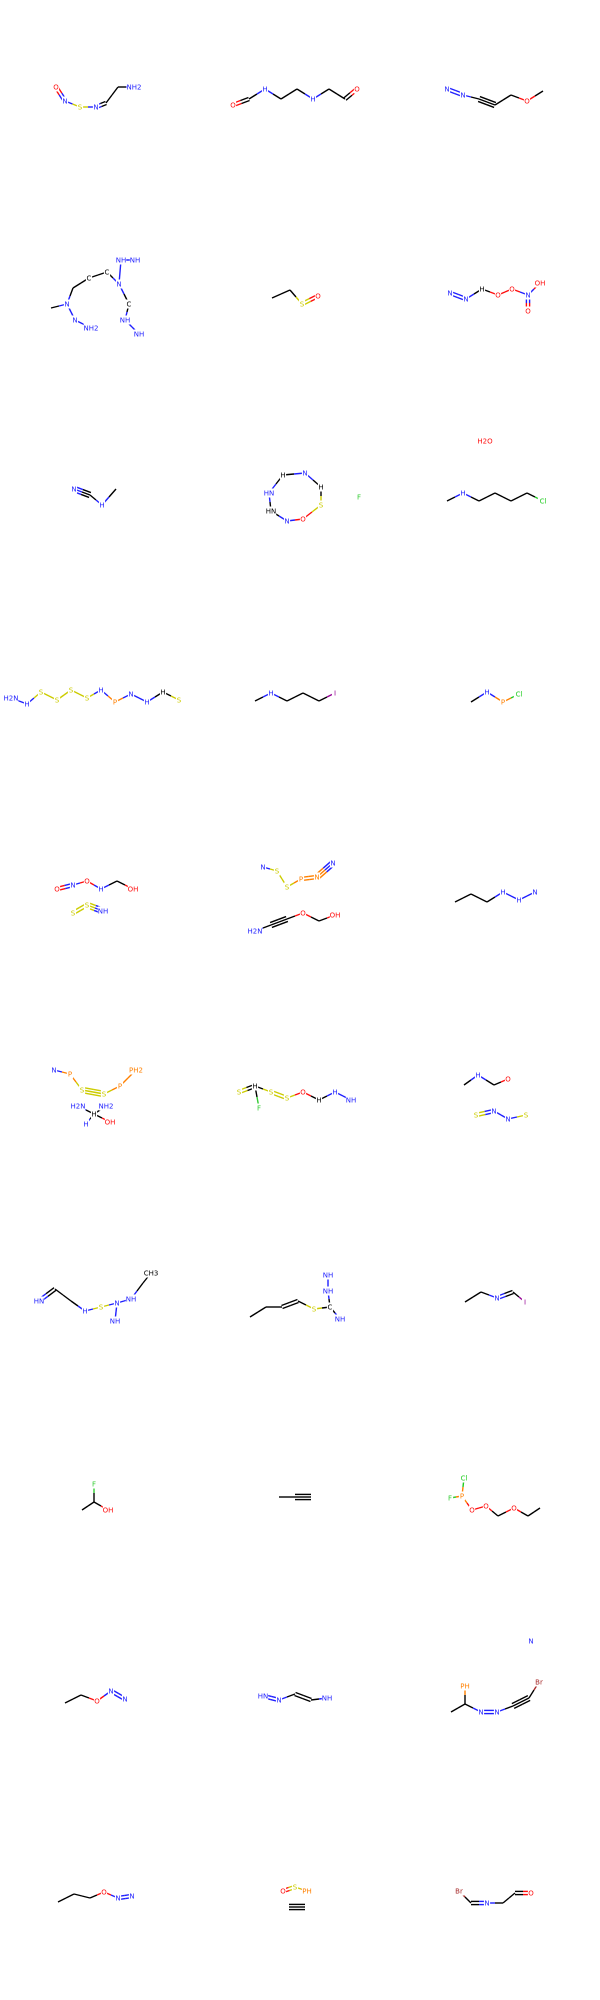 This screenshot has width=600, height=2000. What do you see at coordinates (162, 693) in the screenshot?
I see `atom-label: H` at bounding box center [162, 693].